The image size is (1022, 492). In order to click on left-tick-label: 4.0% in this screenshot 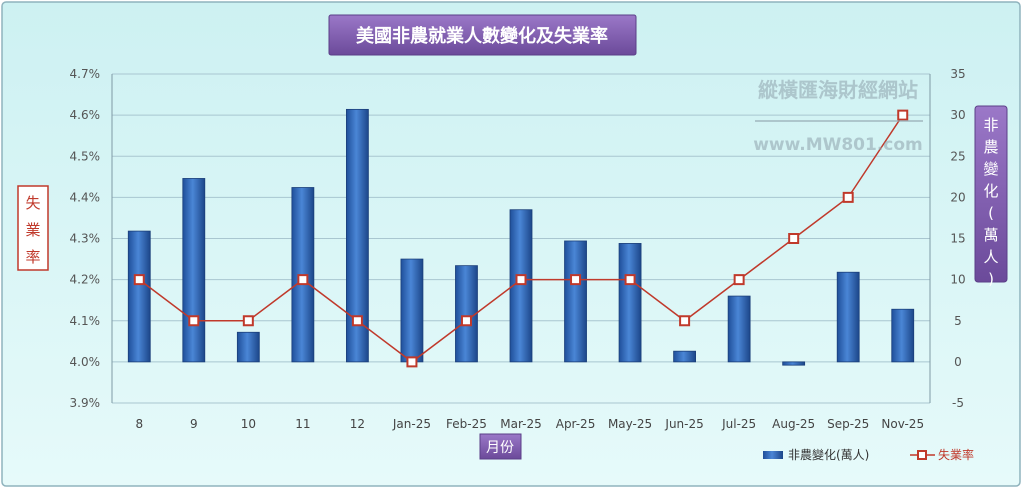, I will do `click(85, 362)`.